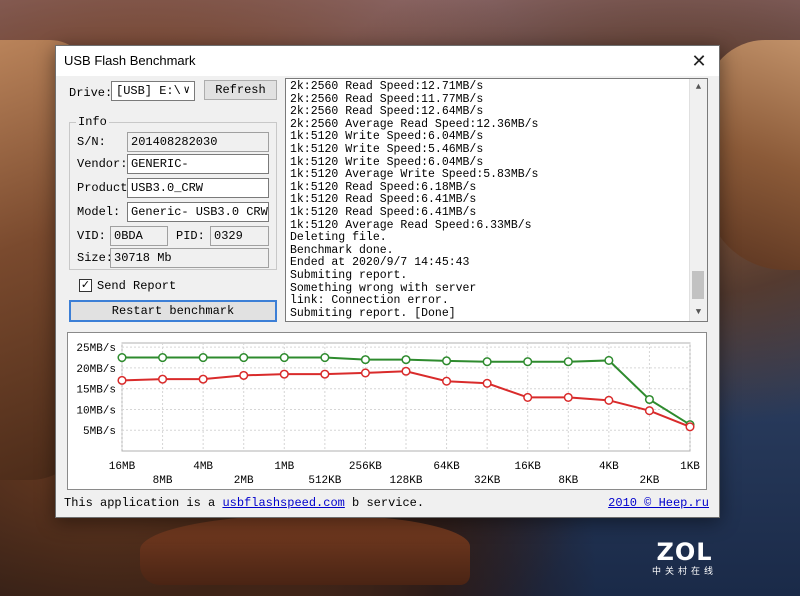  Describe the element at coordinates (137, 286) in the screenshot. I see `send-report-label: Send Report` at that location.